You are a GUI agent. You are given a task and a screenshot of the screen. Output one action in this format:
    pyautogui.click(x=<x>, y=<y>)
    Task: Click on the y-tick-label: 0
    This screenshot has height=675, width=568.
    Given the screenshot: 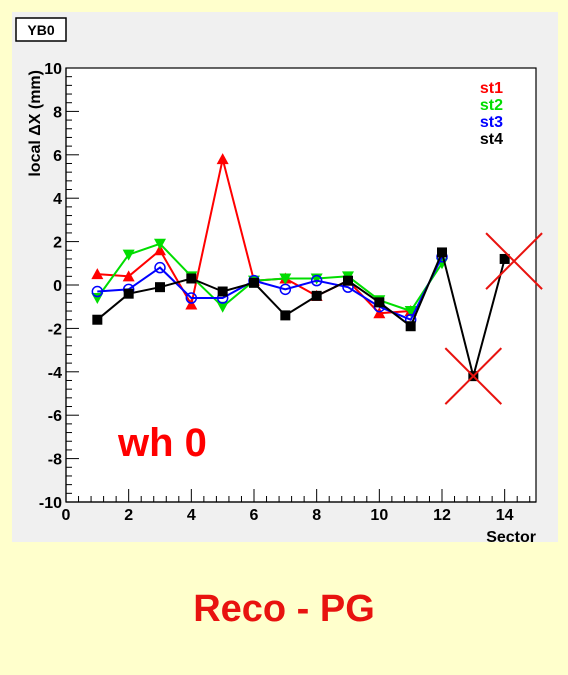 What is the action you would take?
    pyautogui.click(x=57, y=286)
    